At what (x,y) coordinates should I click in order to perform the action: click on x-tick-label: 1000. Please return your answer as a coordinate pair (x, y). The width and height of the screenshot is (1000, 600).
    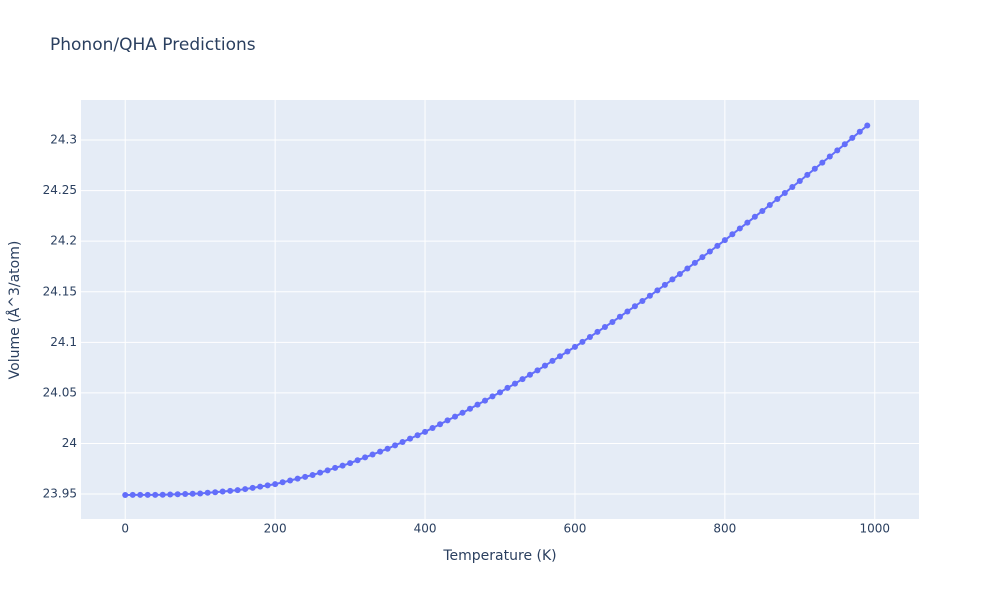
    Looking at the image, I should click on (875, 529).